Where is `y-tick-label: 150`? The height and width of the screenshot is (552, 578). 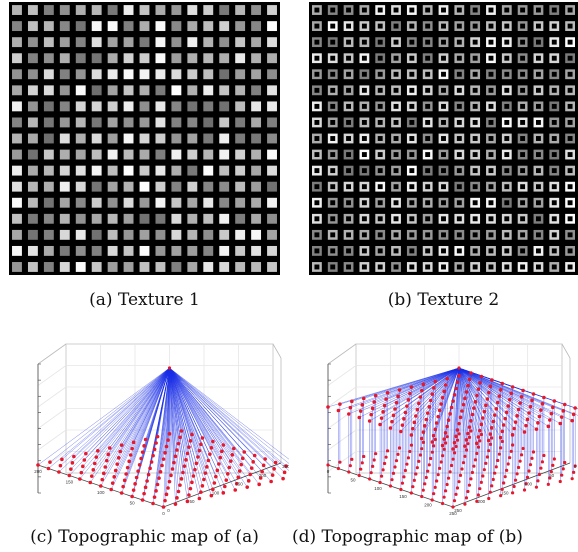
y-tick-label: 150 is located at coordinates (505, 492).